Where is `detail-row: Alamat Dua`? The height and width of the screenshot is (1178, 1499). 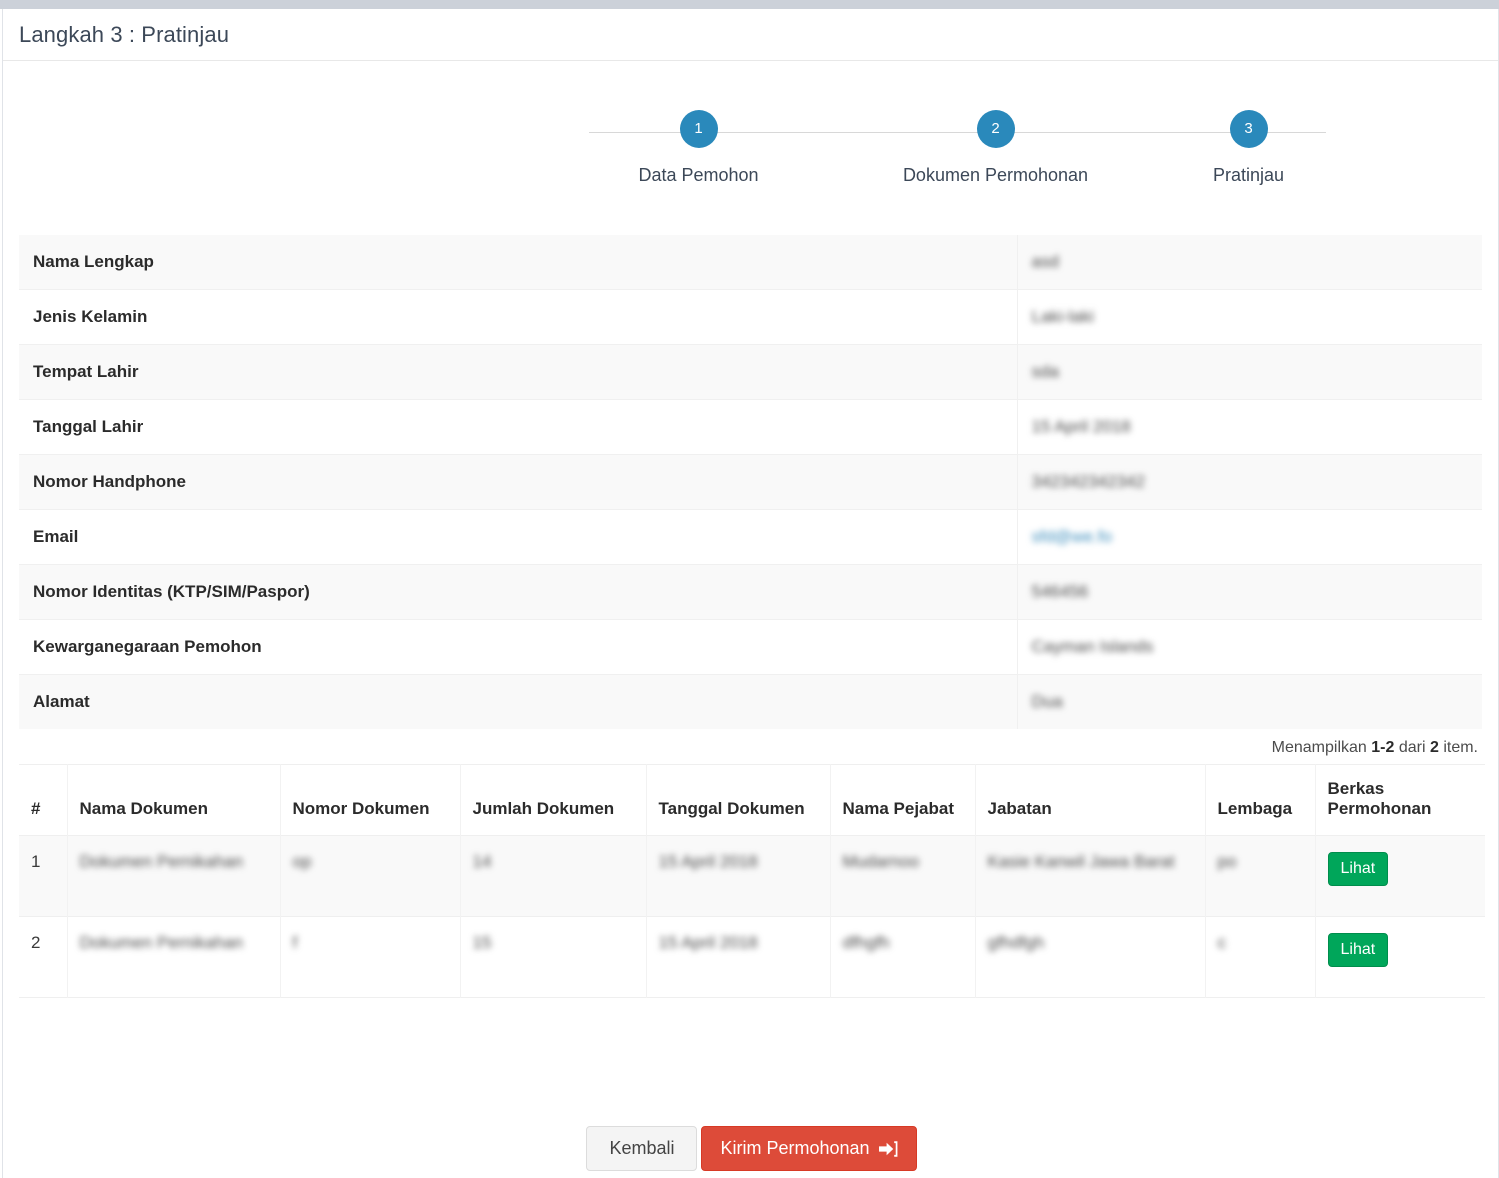 detail-row: Alamat Dua is located at coordinates (750, 701).